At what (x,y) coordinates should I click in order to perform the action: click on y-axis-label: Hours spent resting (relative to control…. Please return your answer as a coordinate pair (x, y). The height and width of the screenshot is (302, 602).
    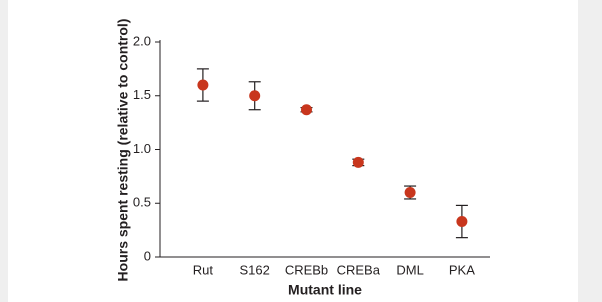
    Looking at the image, I should click on (123, 150).